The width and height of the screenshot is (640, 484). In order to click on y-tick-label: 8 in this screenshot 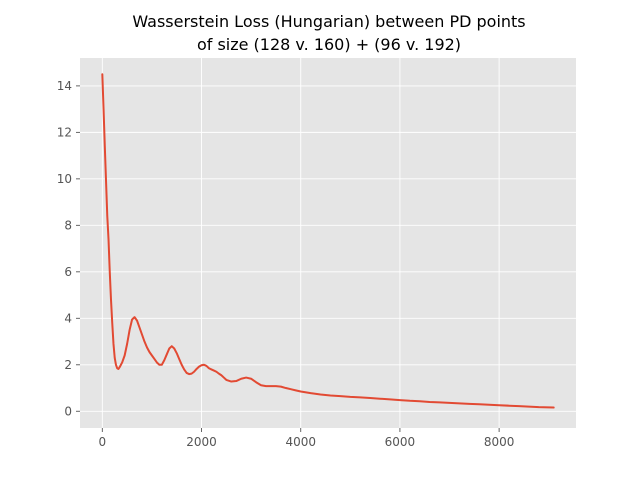, I will do `click(68, 225)`.